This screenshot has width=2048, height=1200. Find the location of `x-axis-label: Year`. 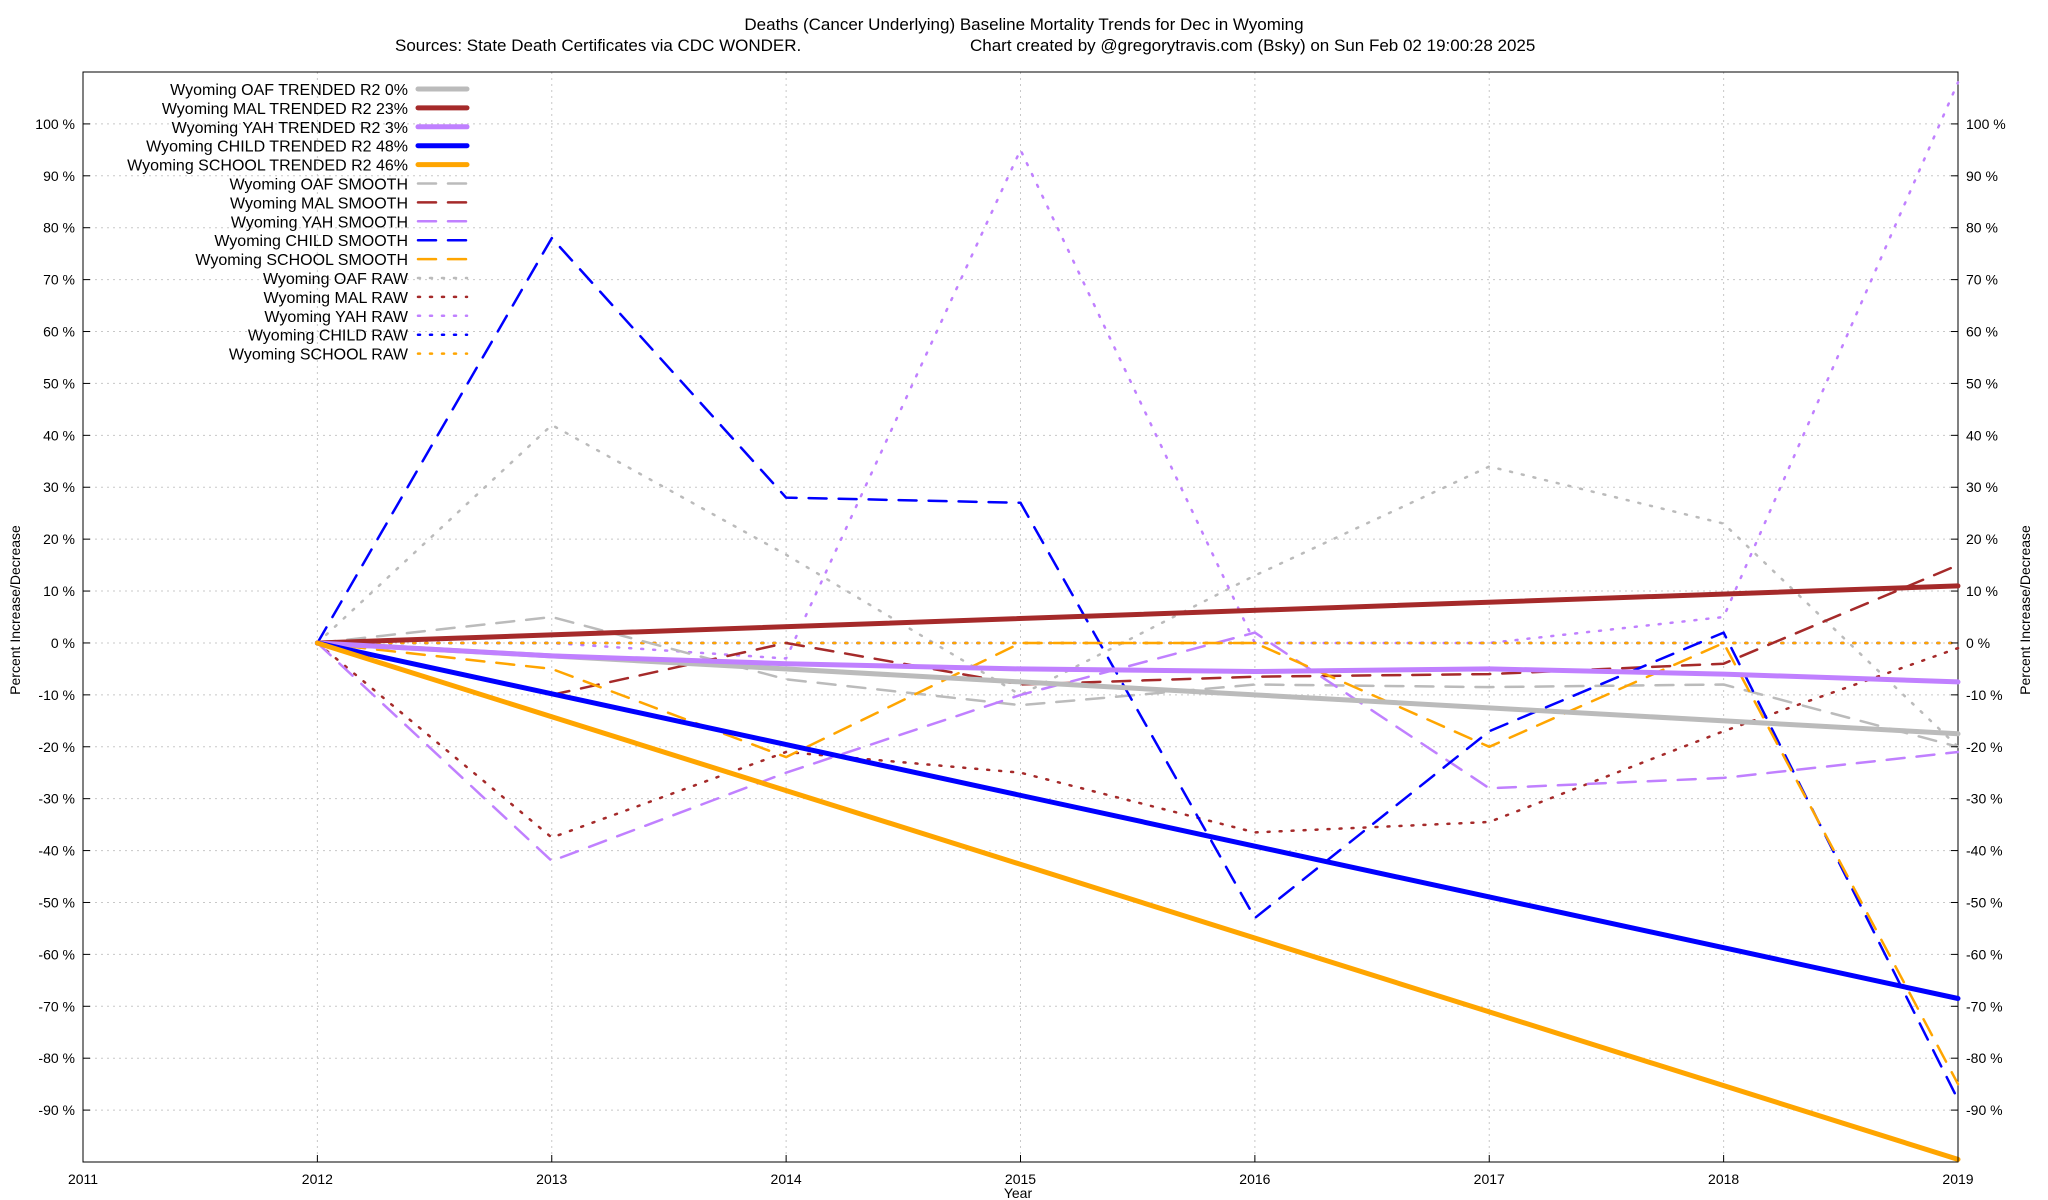

x-axis-label: Year is located at coordinates (1018, 1192).